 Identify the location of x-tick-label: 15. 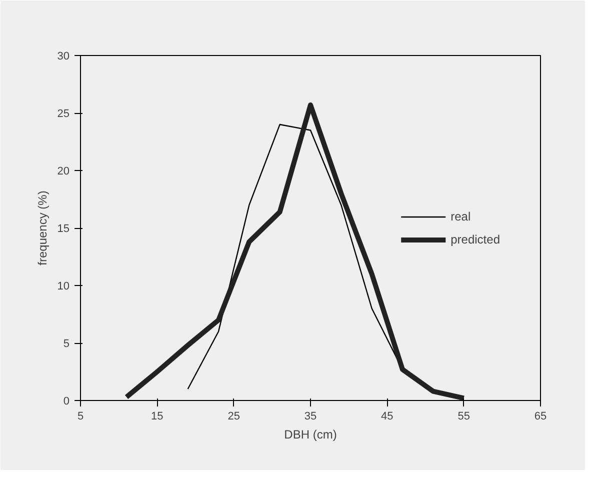
(157, 416).